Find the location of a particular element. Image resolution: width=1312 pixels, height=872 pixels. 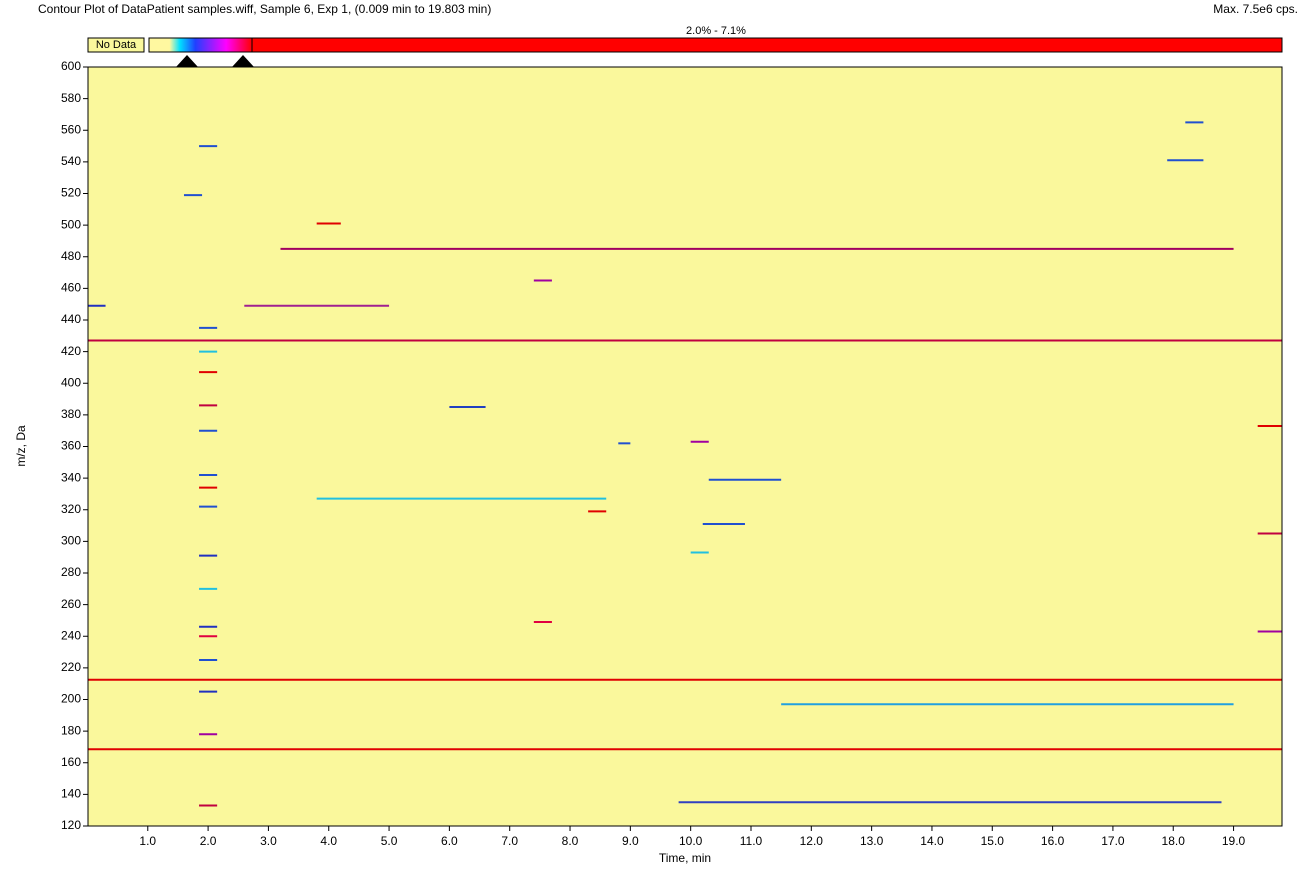

x-tick-label: 9.0 is located at coordinates (630, 841).